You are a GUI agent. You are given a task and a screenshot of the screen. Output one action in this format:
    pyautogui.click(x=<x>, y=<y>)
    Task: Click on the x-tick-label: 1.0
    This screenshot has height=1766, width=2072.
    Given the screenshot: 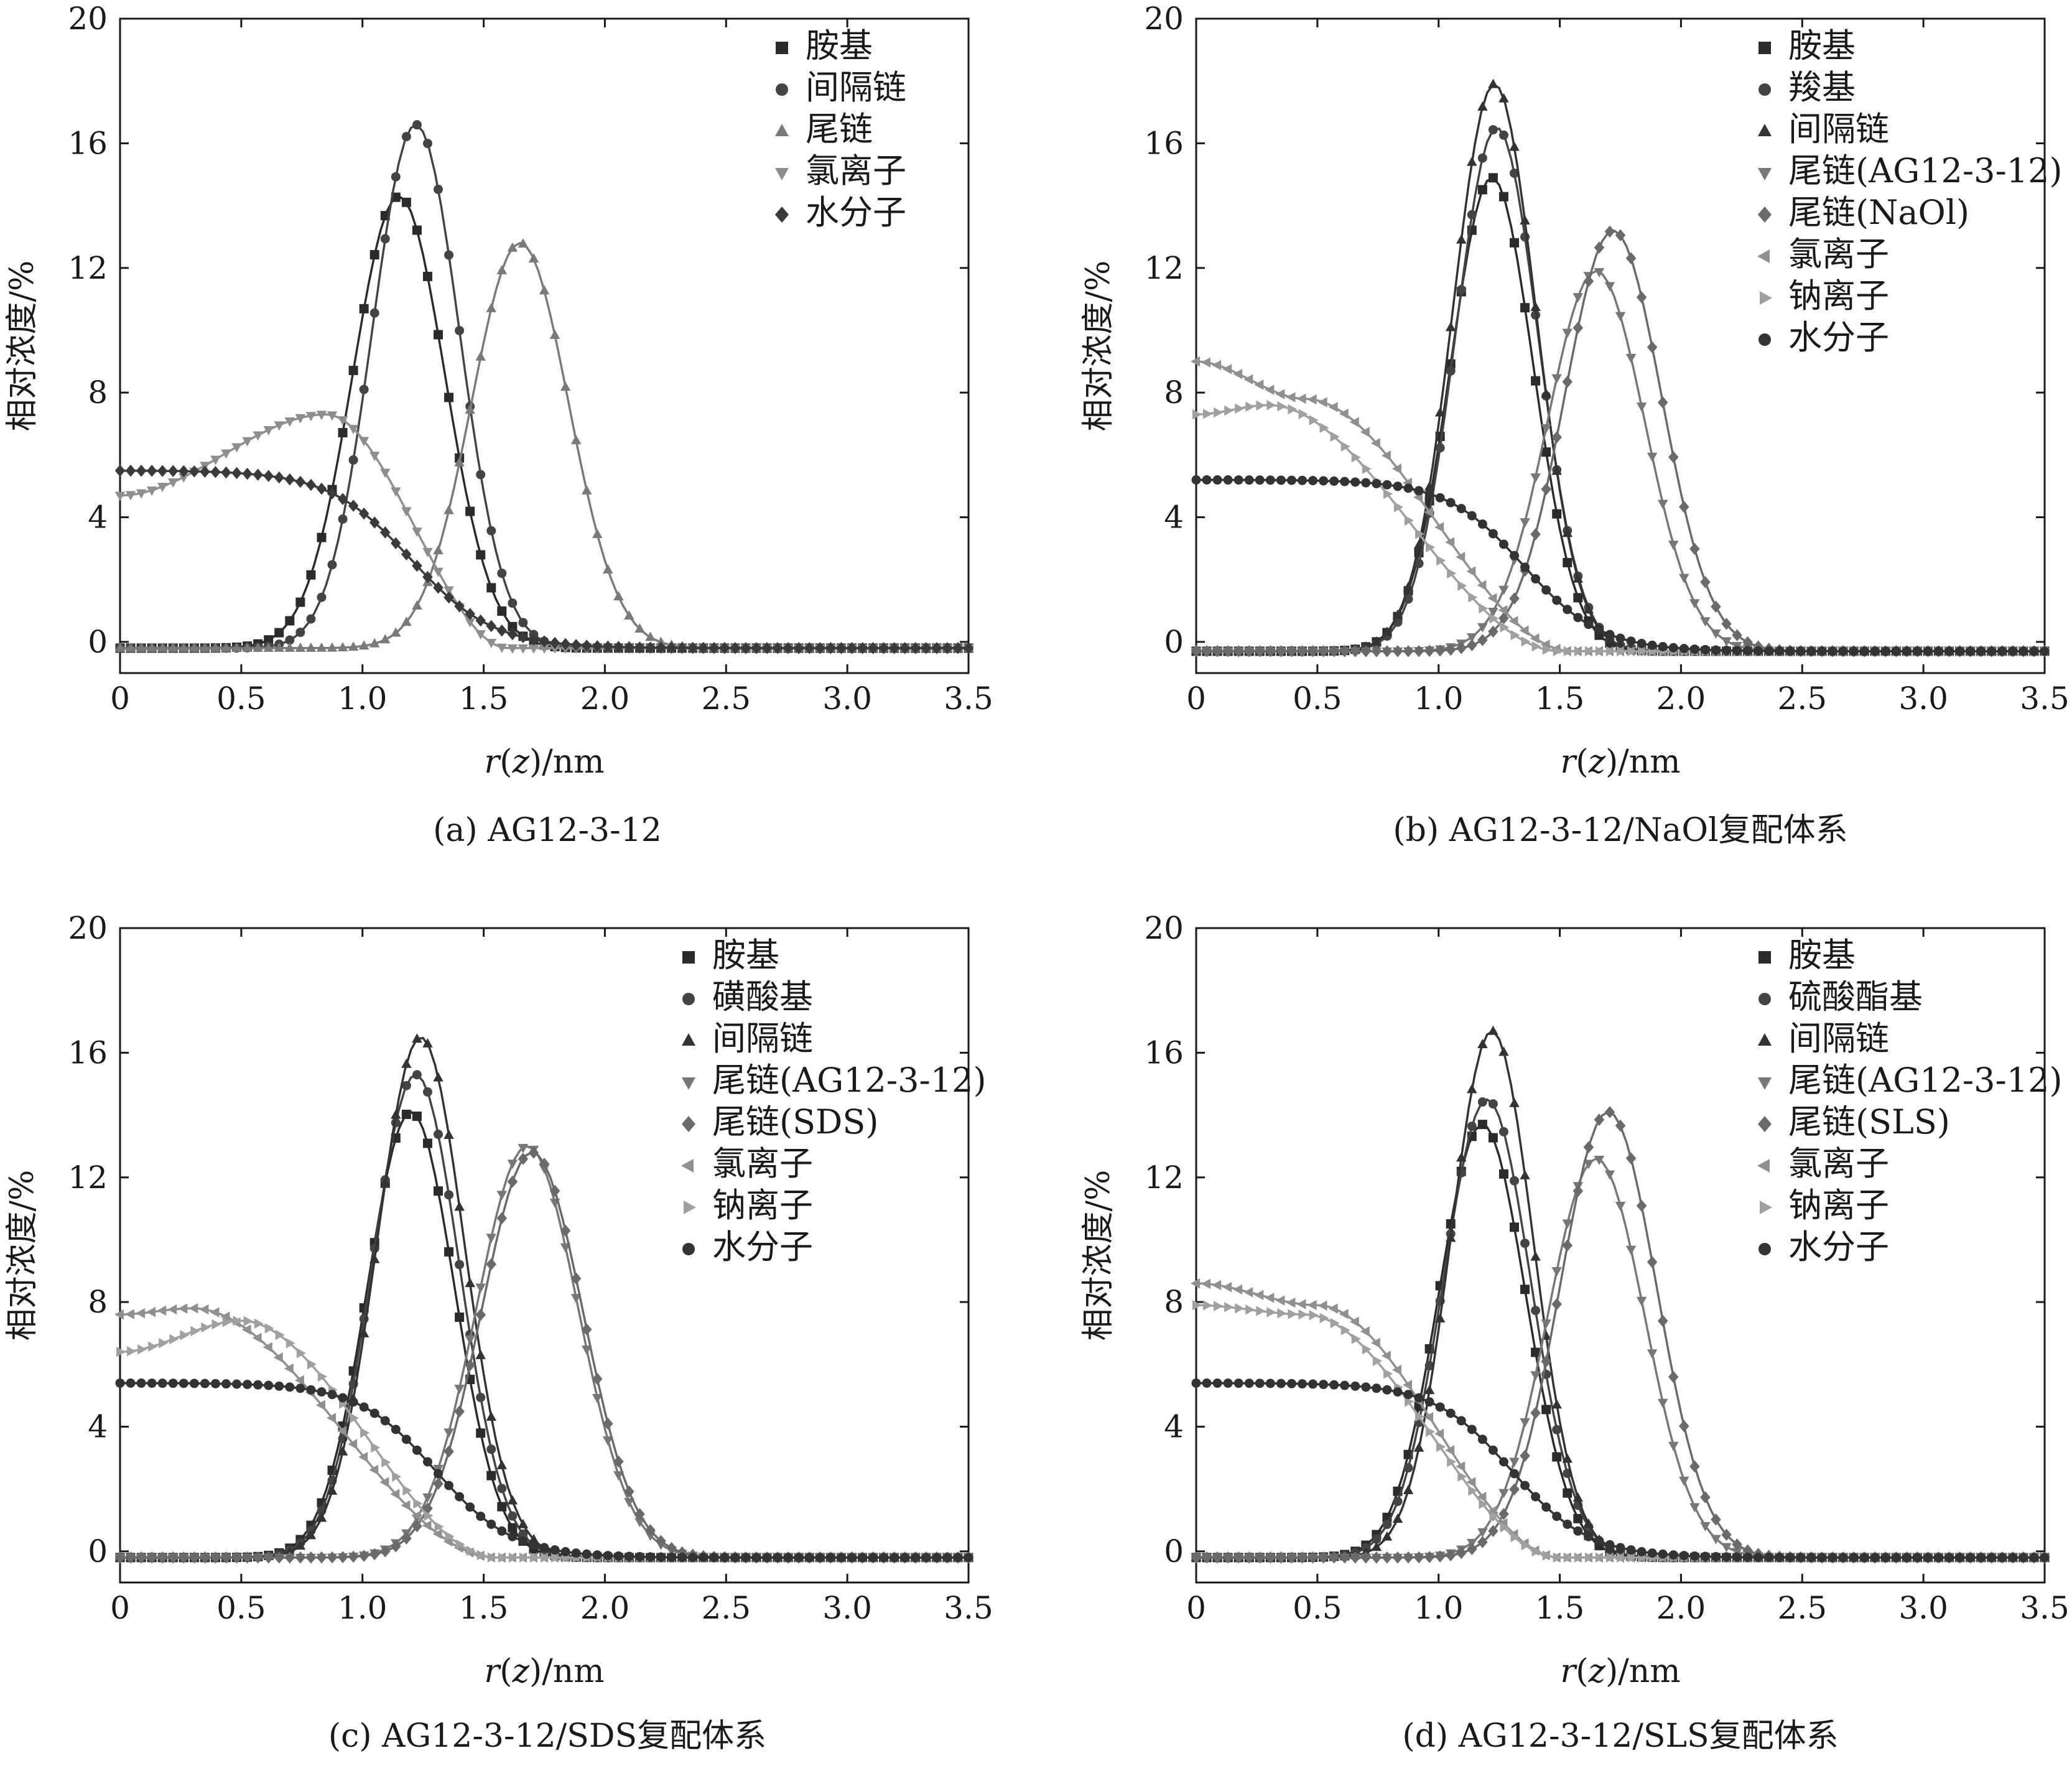 What is the action you would take?
    pyautogui.click(x=363, y=699)
    